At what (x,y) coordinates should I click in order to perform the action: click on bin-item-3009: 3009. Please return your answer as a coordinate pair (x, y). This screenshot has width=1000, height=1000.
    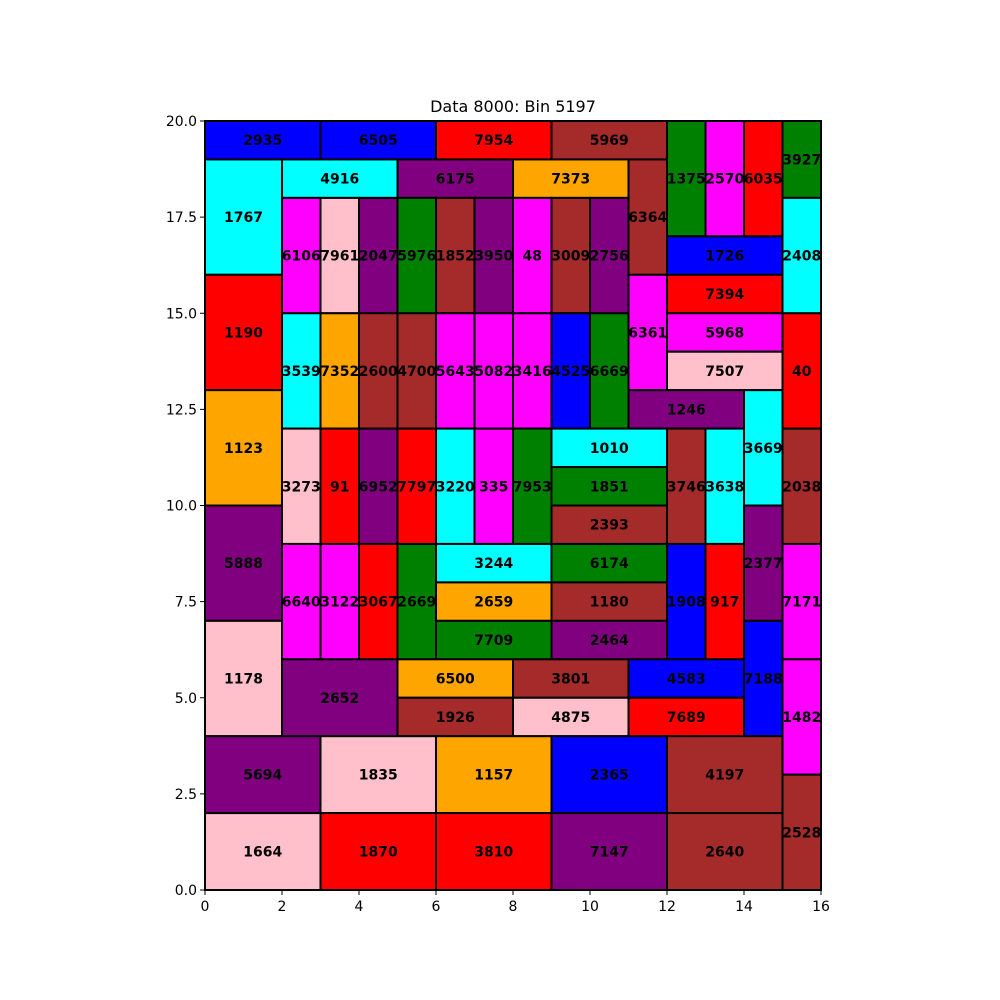
    Looking at the image, I should click on (570, 255).